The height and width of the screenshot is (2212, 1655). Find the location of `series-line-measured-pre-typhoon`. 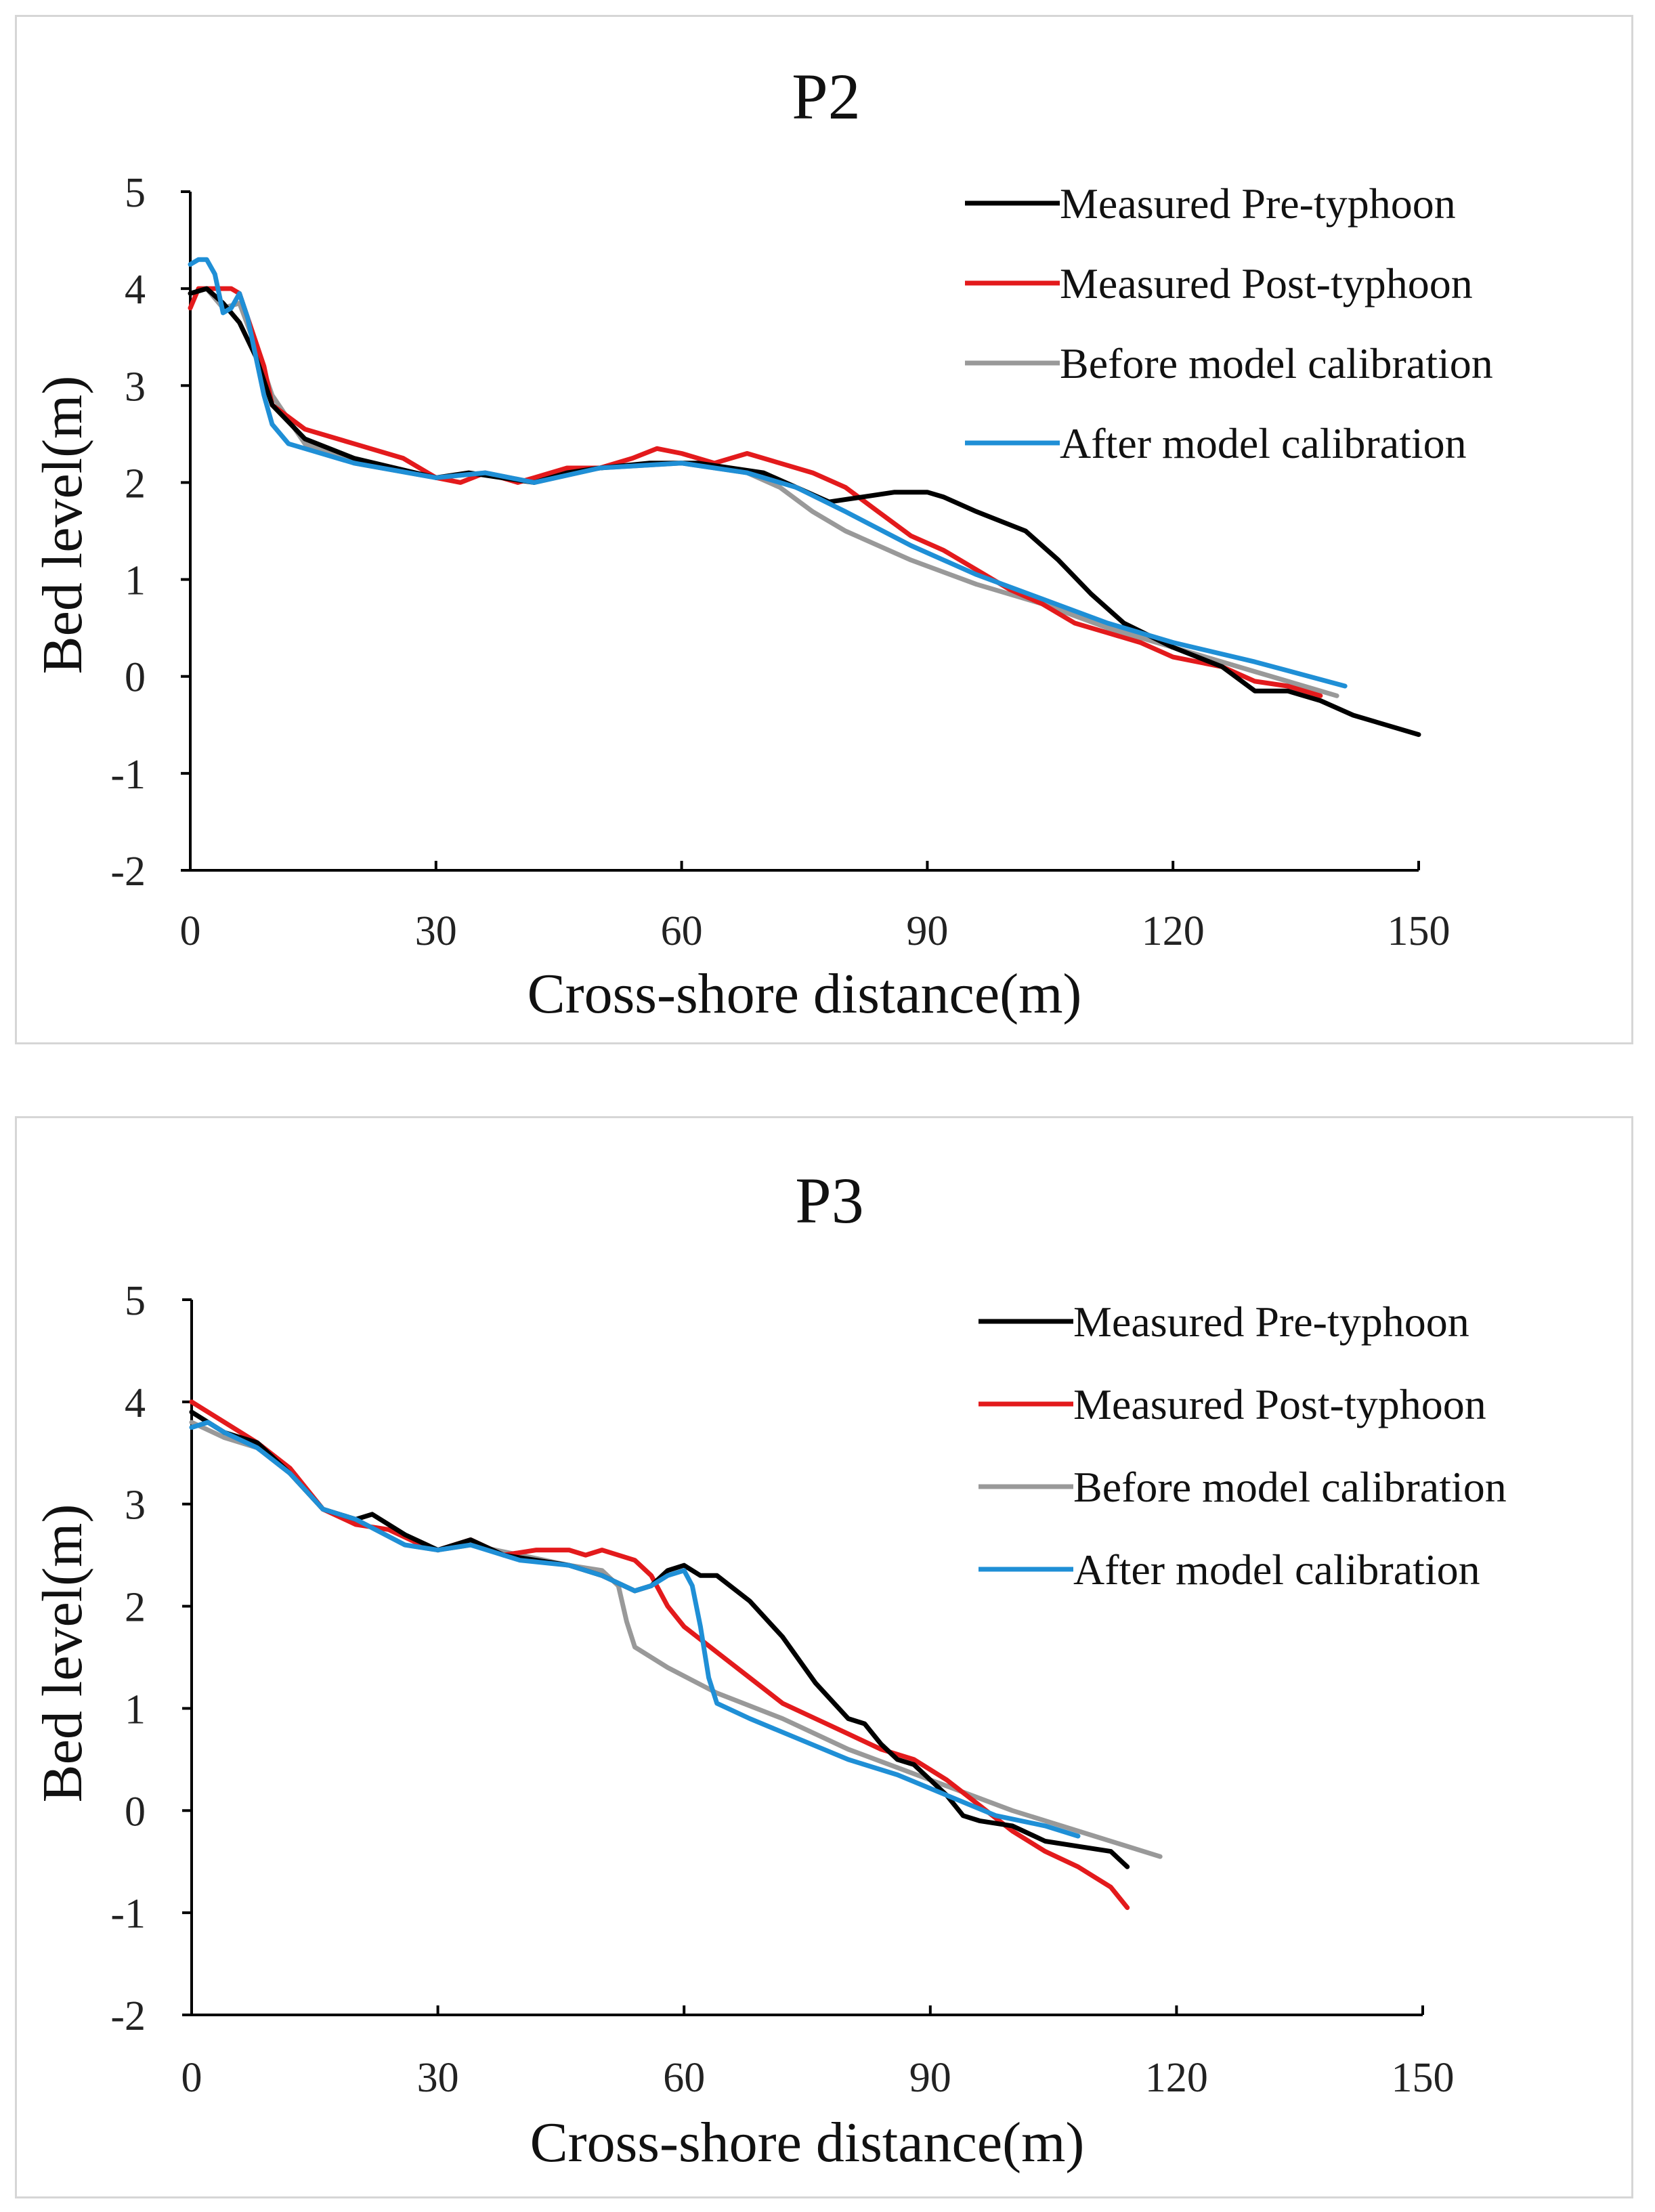

series-line-measured-pre-typhoon is located at coordinates (659, 1639).